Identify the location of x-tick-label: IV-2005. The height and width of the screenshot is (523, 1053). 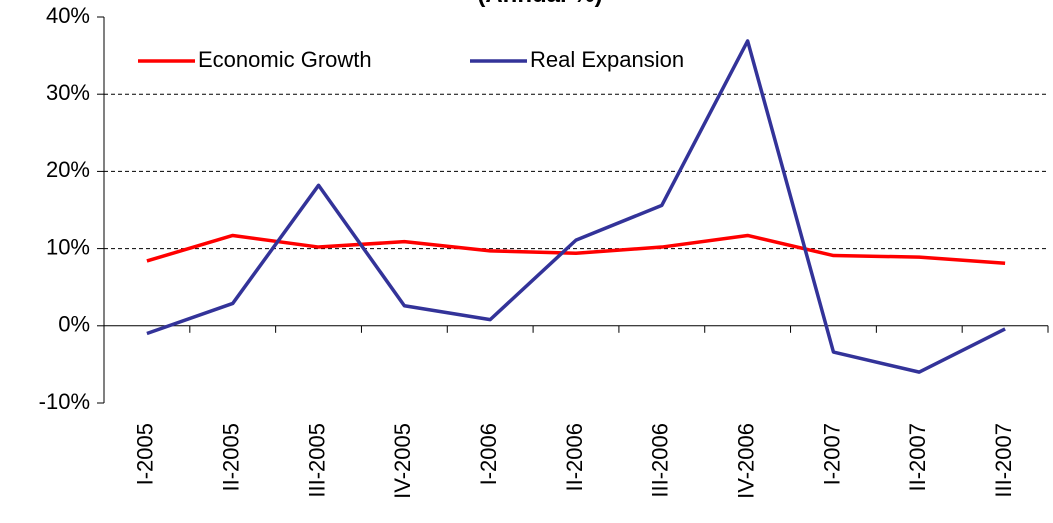
(402, 461).